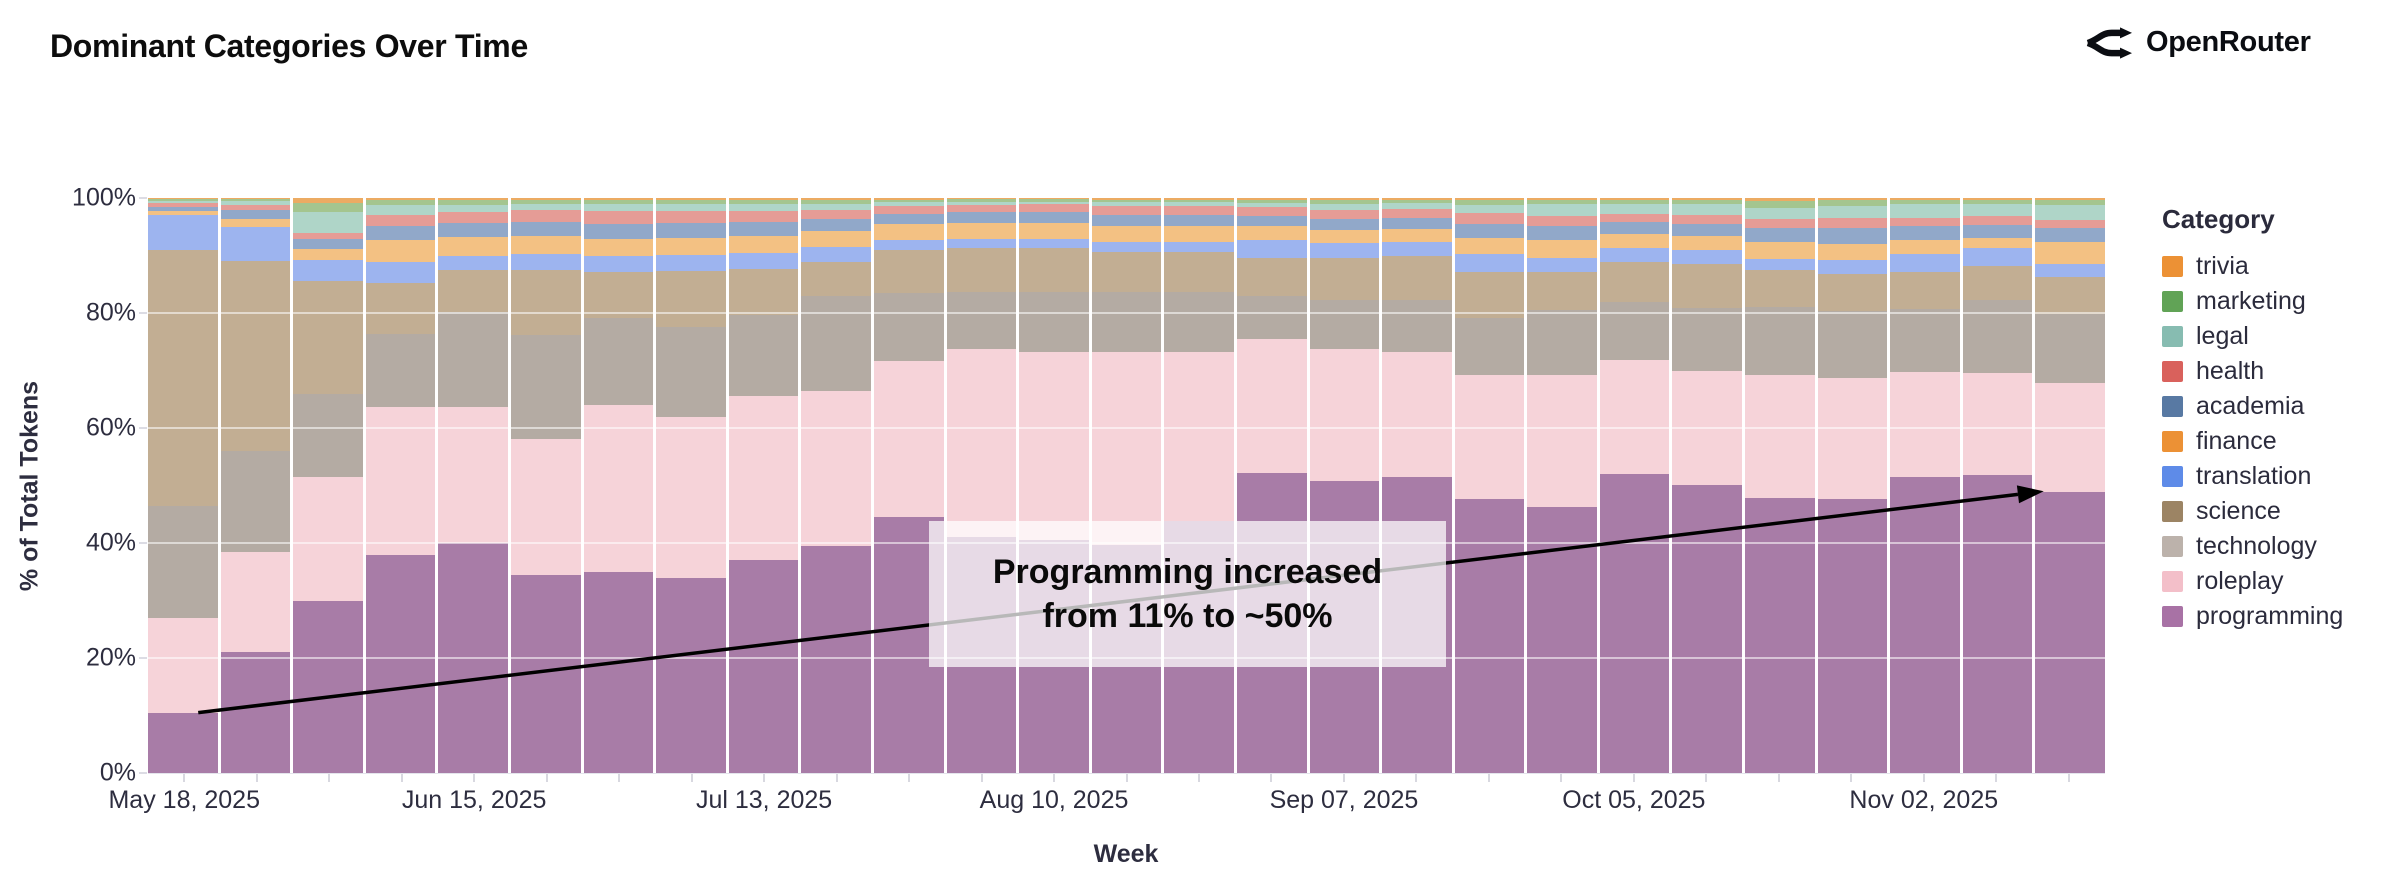 The width and height of the screenshot is (2386, 896). What do you see at coordinates (117, 772) in the screenshot?
I see `y-tick-label: 0%` at bounding box center [117, 772].